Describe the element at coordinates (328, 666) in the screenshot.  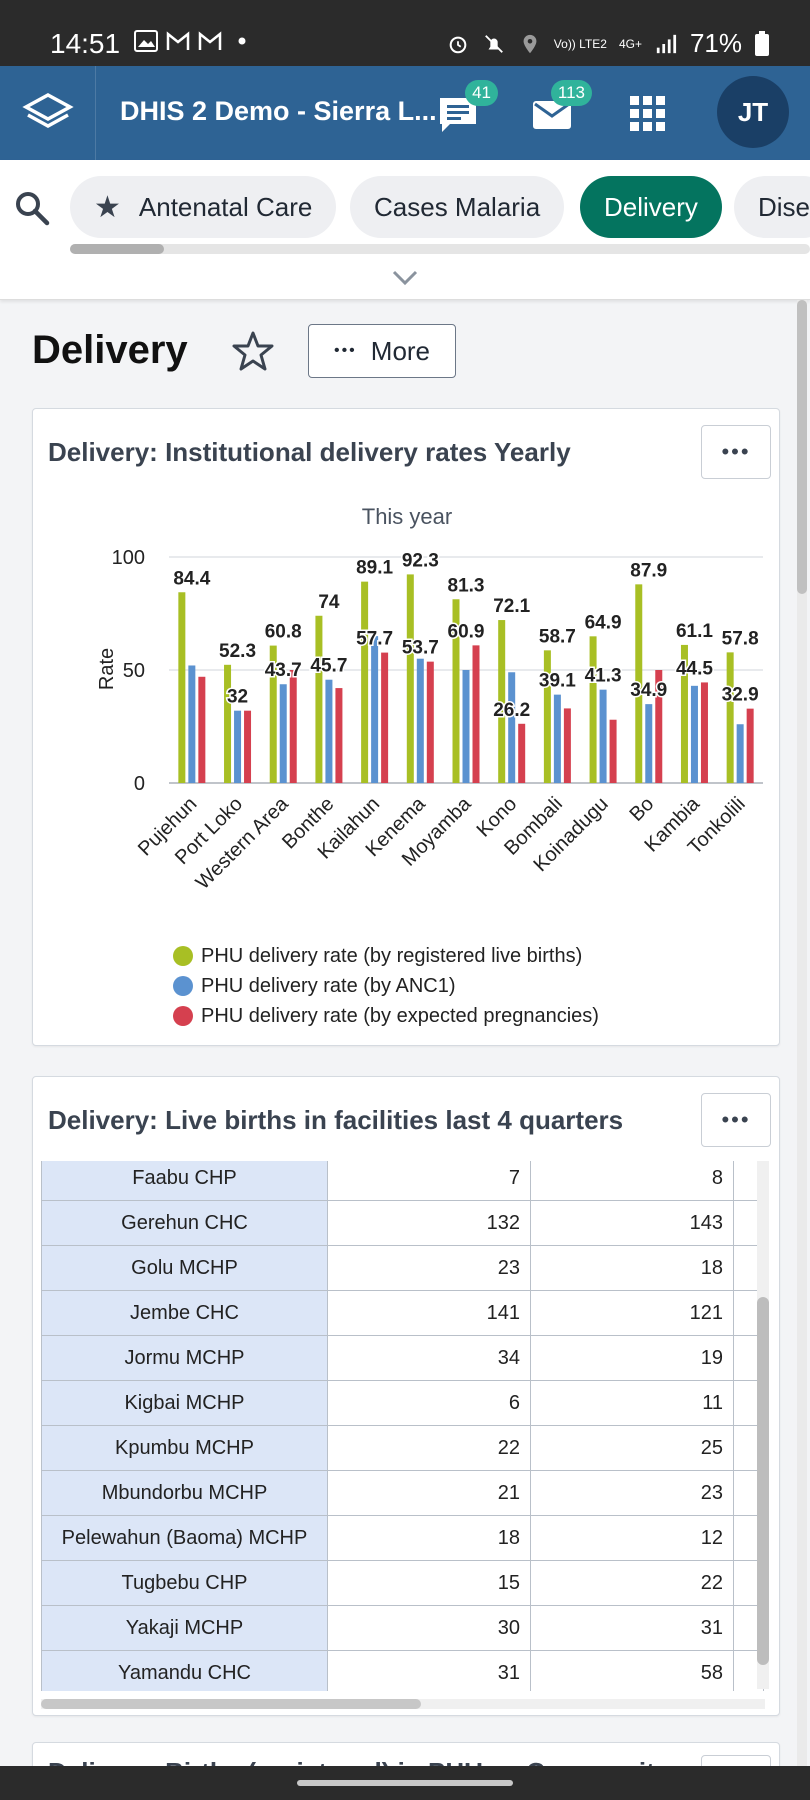
I see `data-label: 45.7` at that location.